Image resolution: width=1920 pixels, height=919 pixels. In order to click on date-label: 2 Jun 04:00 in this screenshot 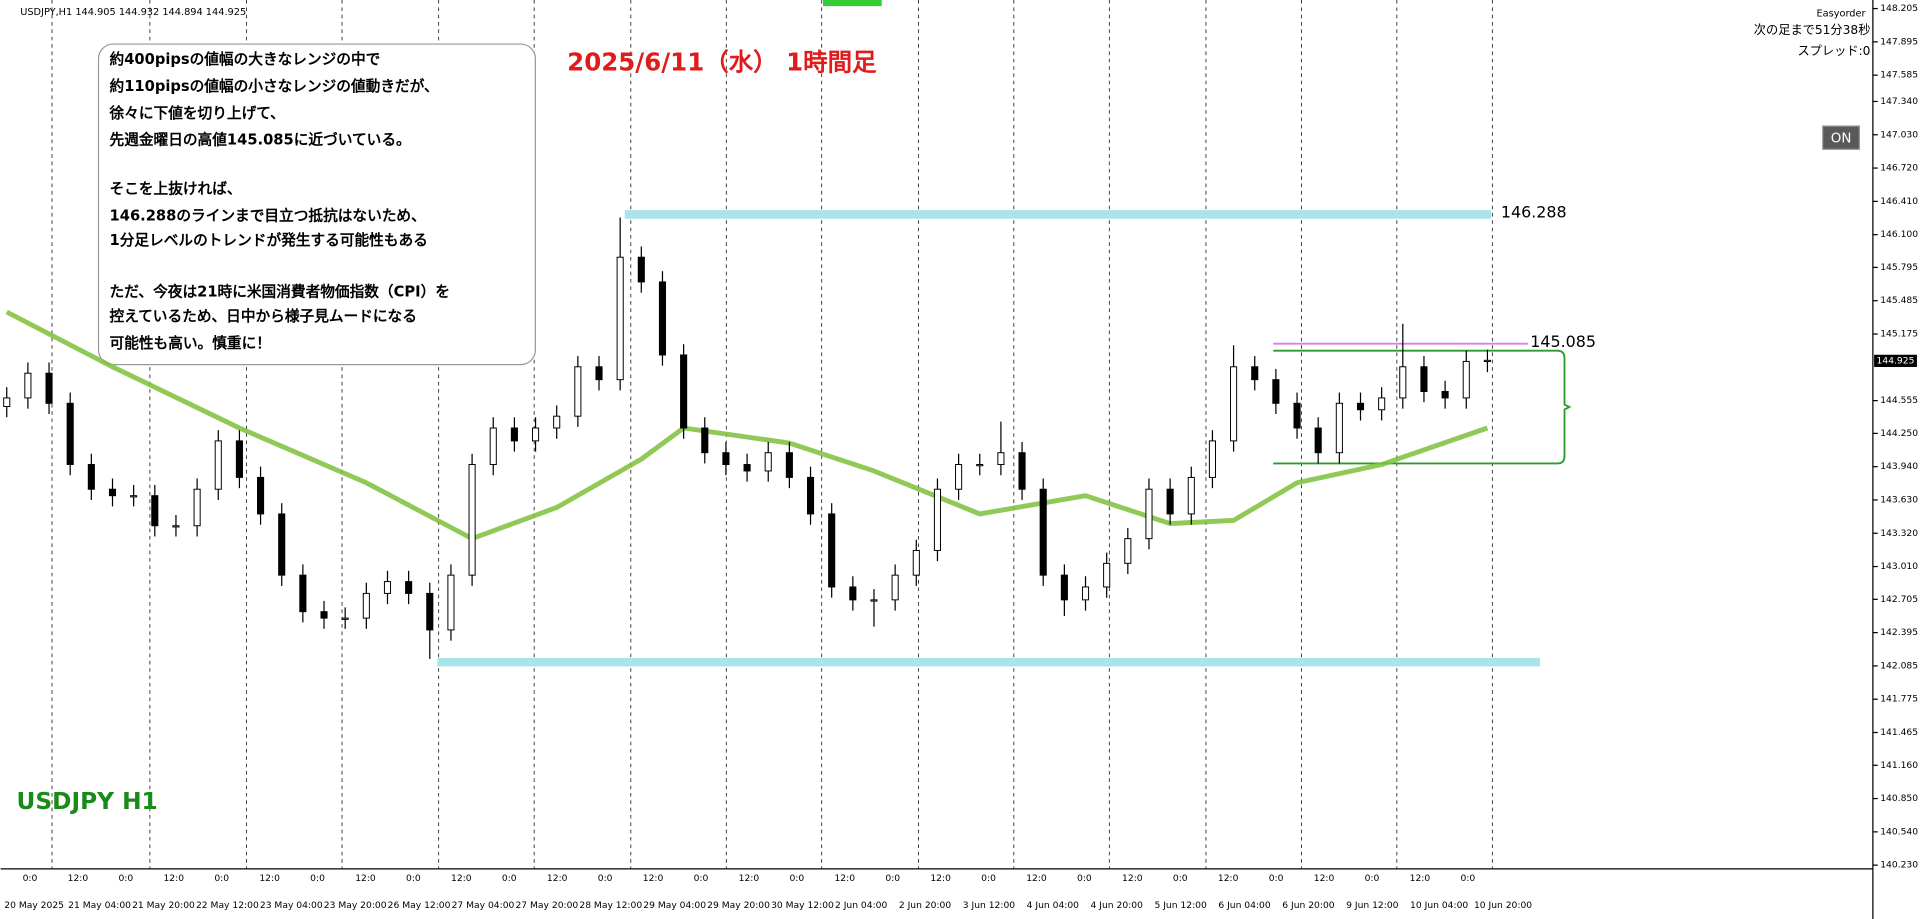, I will do `click(861, 905)`.